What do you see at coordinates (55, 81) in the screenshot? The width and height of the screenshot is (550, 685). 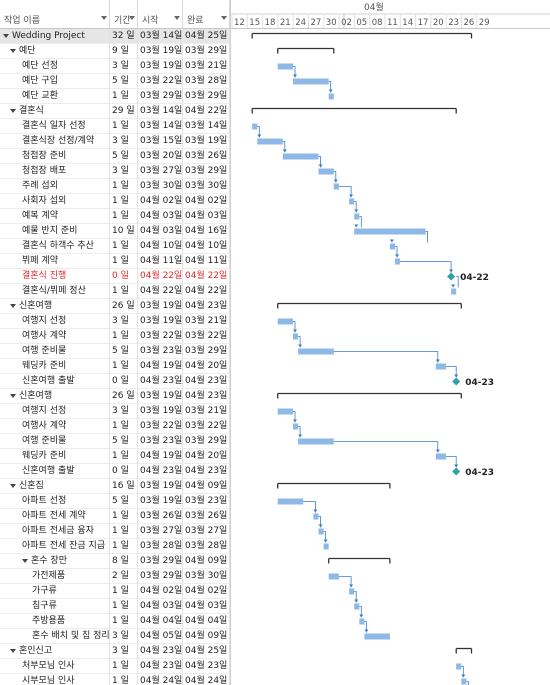 I see `task-name-cell: 예단 구입` at bounding box center [55, 81].